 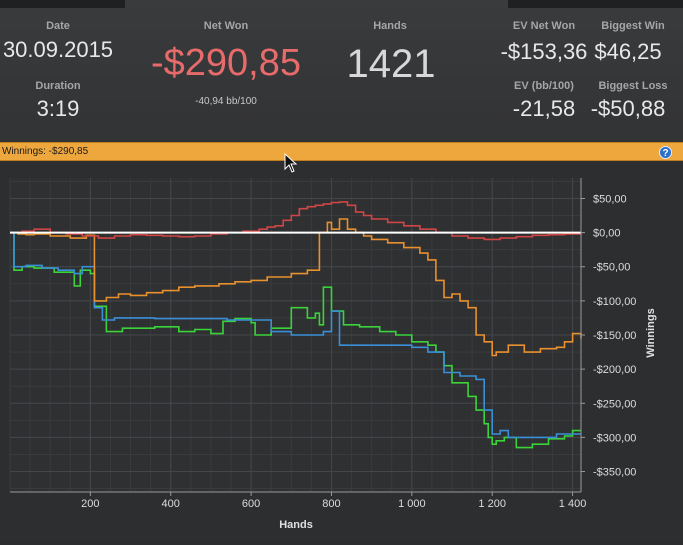 I want to click on y-tick-label: -$300,00, so click(x=614, y=438).